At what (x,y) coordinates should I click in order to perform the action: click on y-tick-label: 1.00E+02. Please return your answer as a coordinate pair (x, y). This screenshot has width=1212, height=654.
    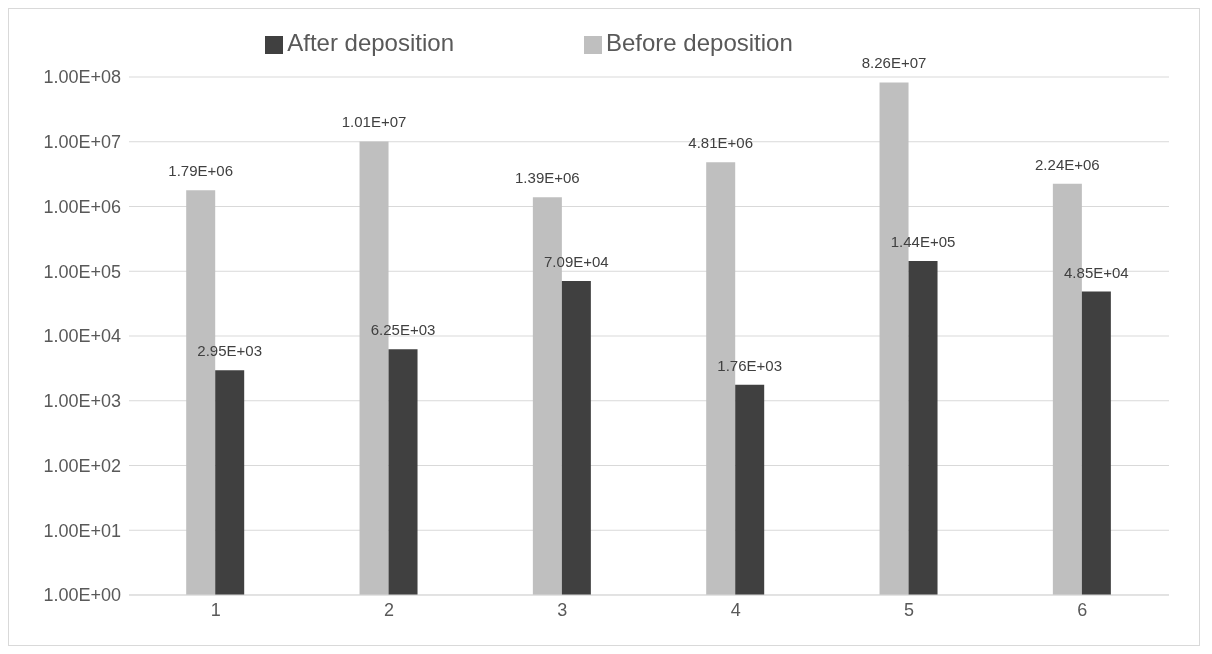
    Looking at the image, I should click on (82, 465).